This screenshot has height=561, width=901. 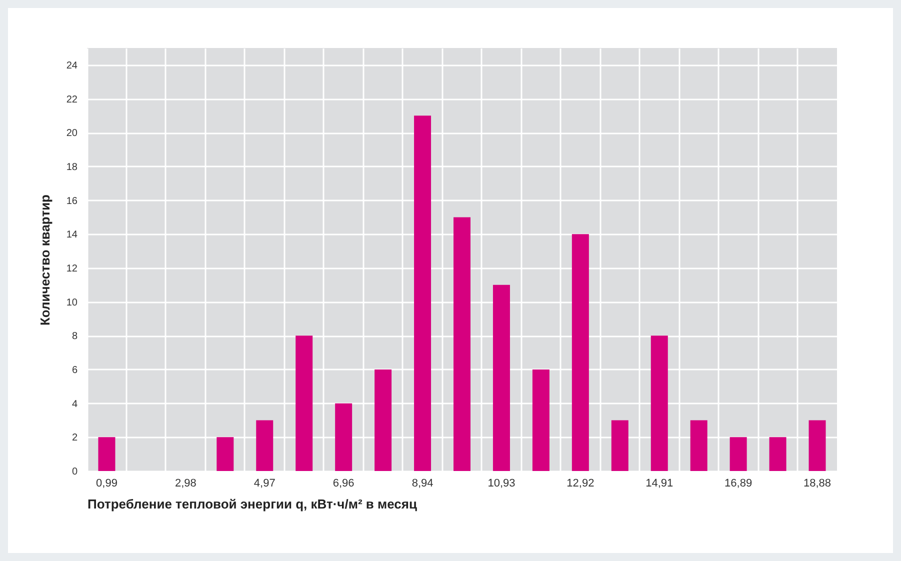 I want to click on y-tick-label: 2, so click(x=75, y=438).